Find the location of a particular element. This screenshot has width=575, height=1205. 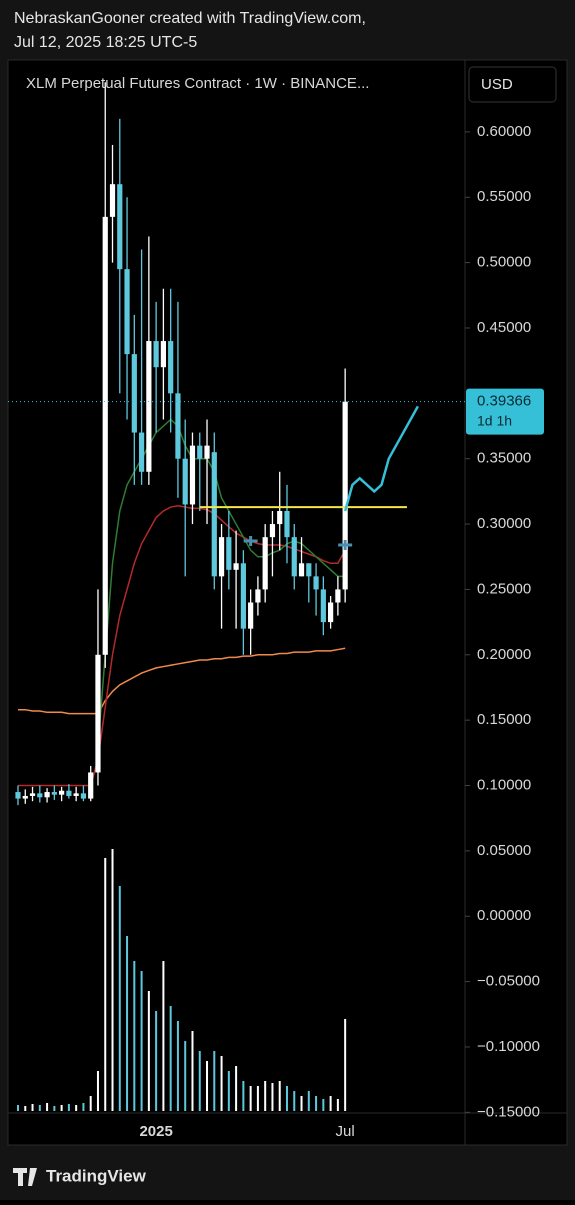

y-tick-label: 0.20000 is located at coordinates (504, 654).